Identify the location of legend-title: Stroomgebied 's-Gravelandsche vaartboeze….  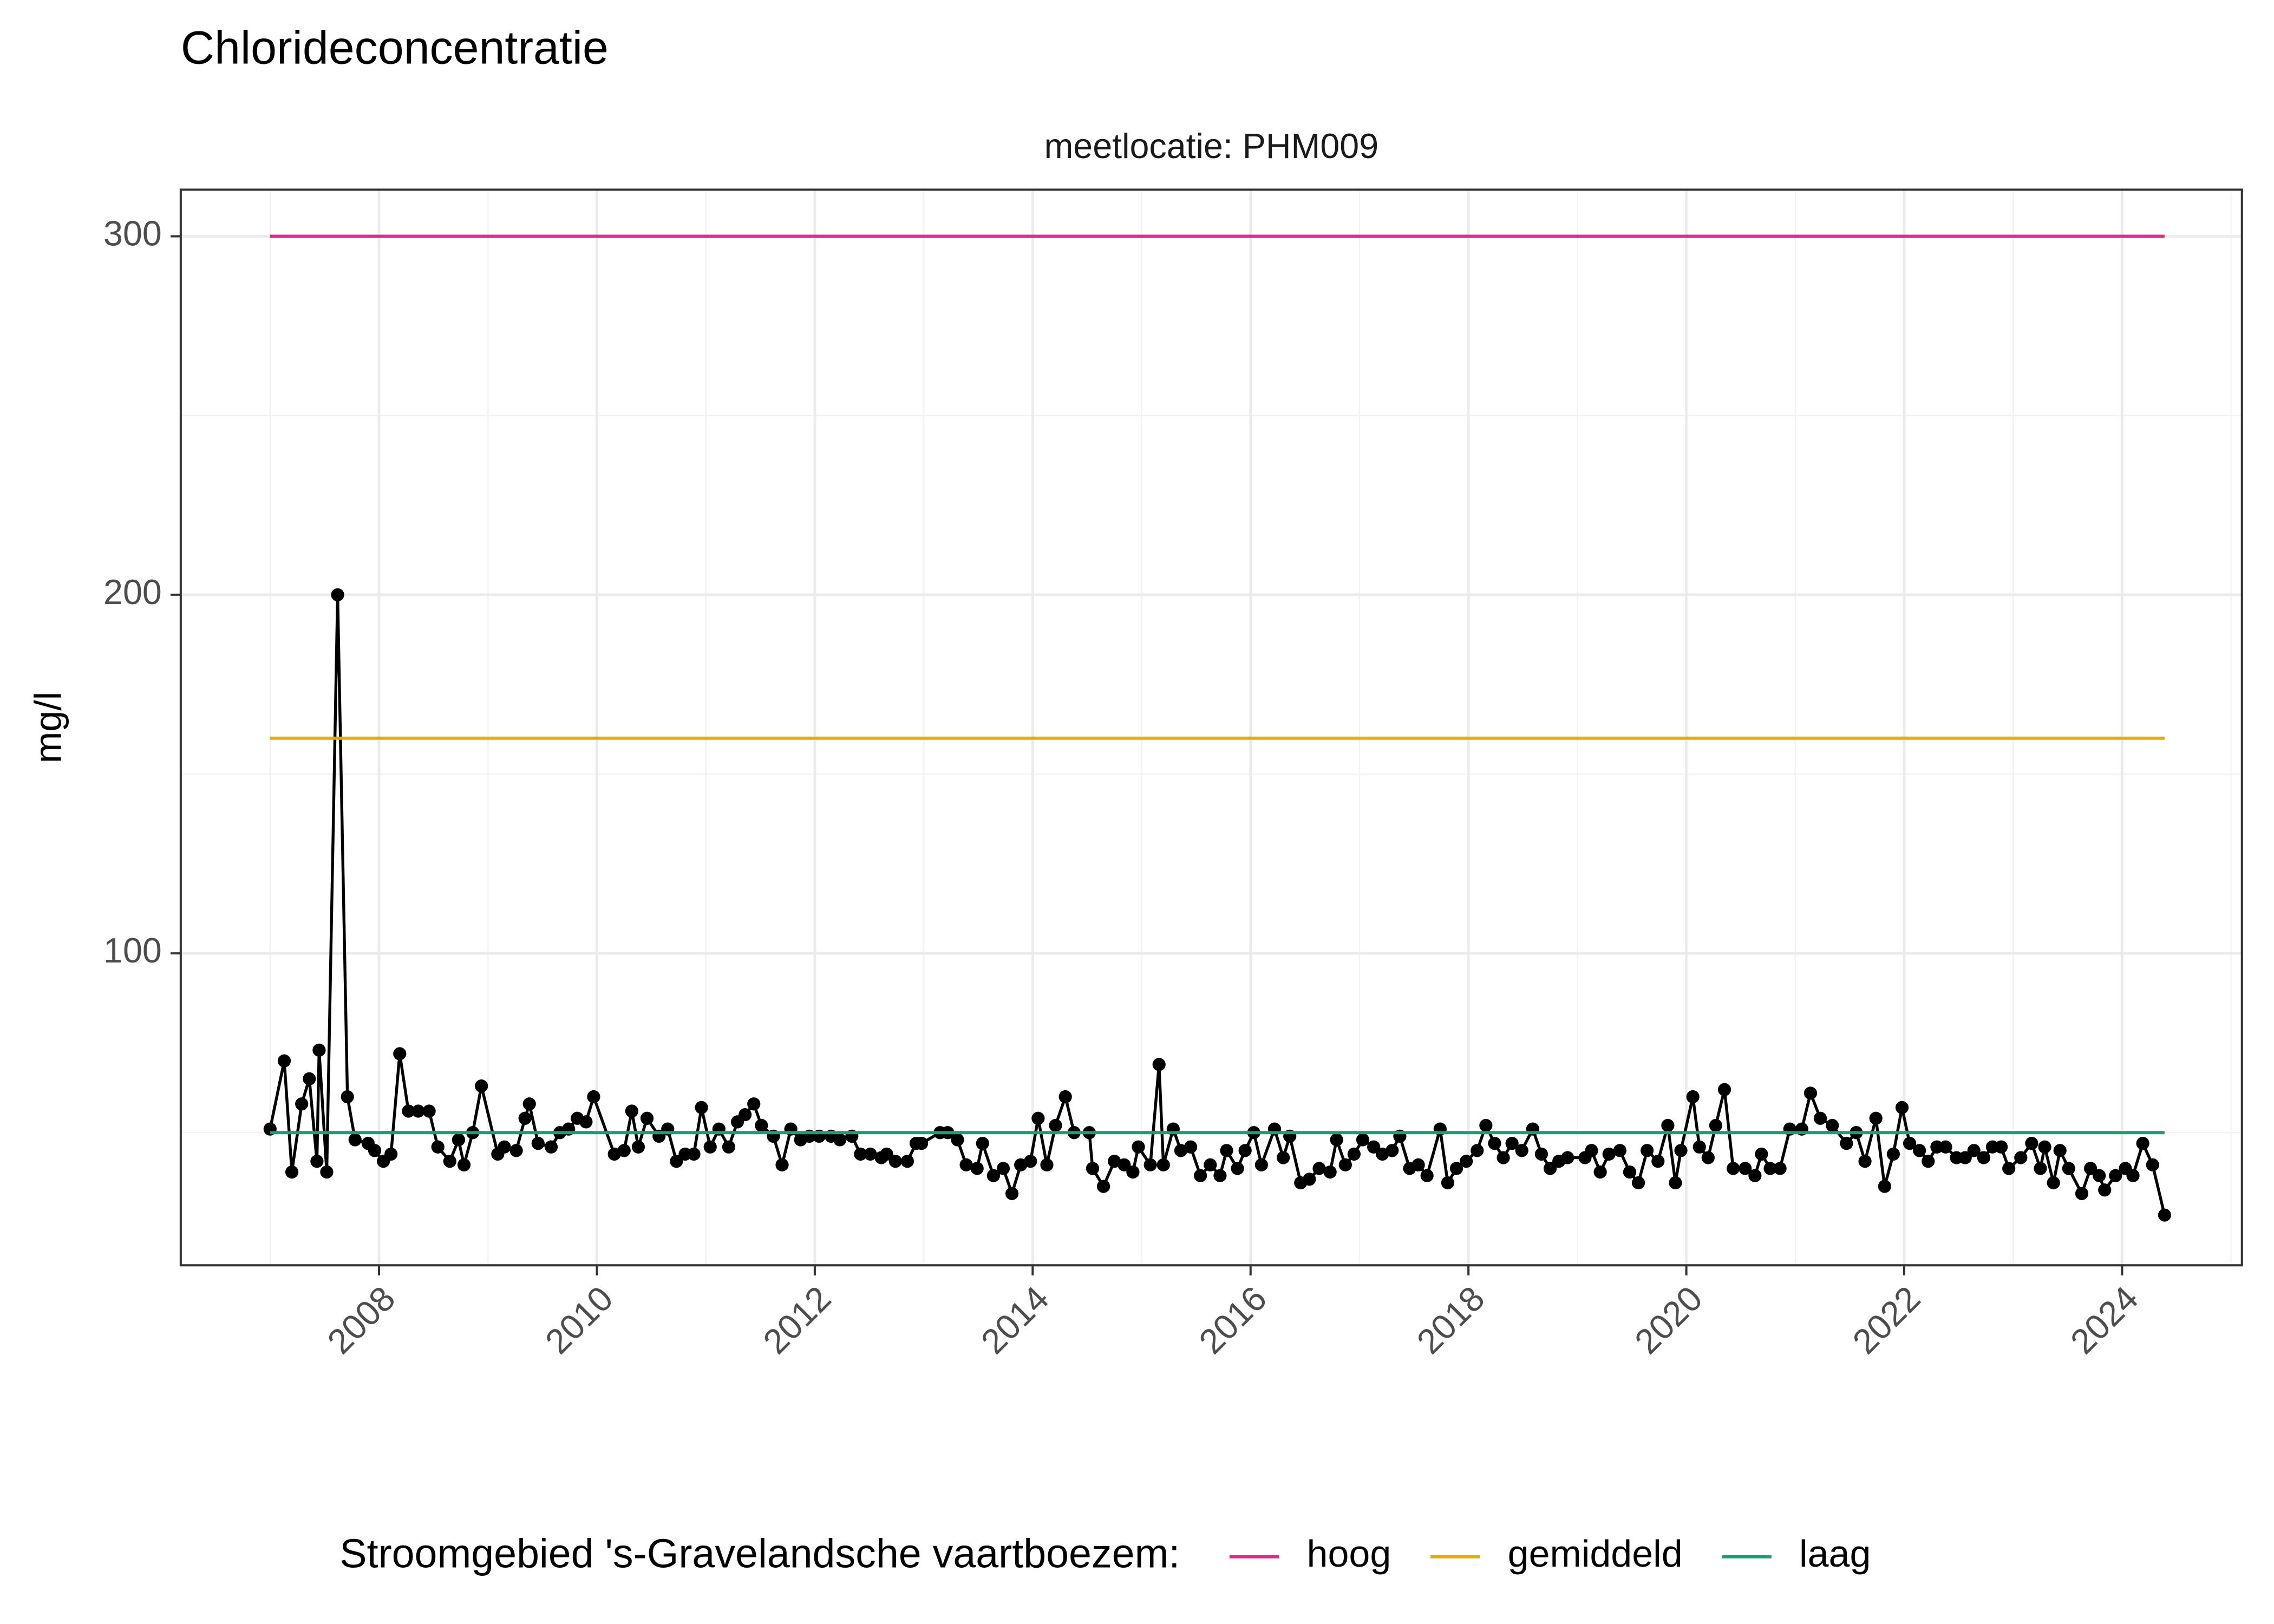
(760, 1553).